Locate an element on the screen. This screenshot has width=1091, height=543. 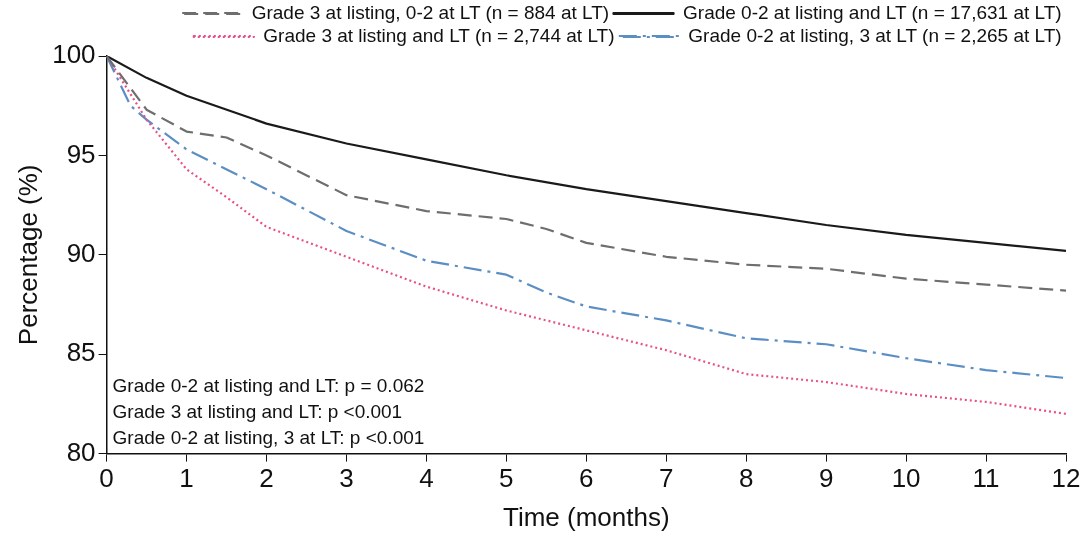
annotation: Grade 0-2 at listing, 3 at LT: p <0.001 is located at coordinates (268, 437).